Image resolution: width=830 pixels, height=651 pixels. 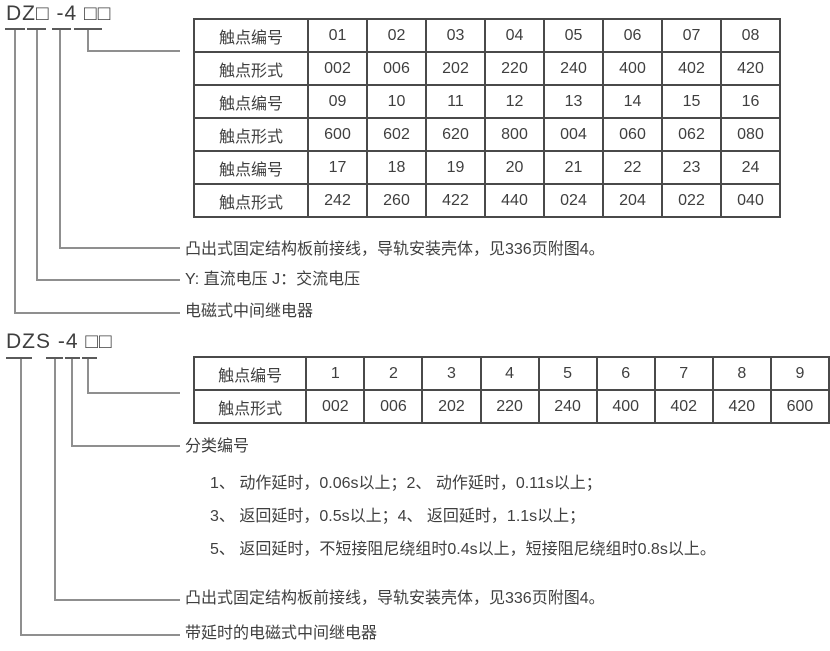 I want to click on value-cell: 400, so click(x=632, y=68).